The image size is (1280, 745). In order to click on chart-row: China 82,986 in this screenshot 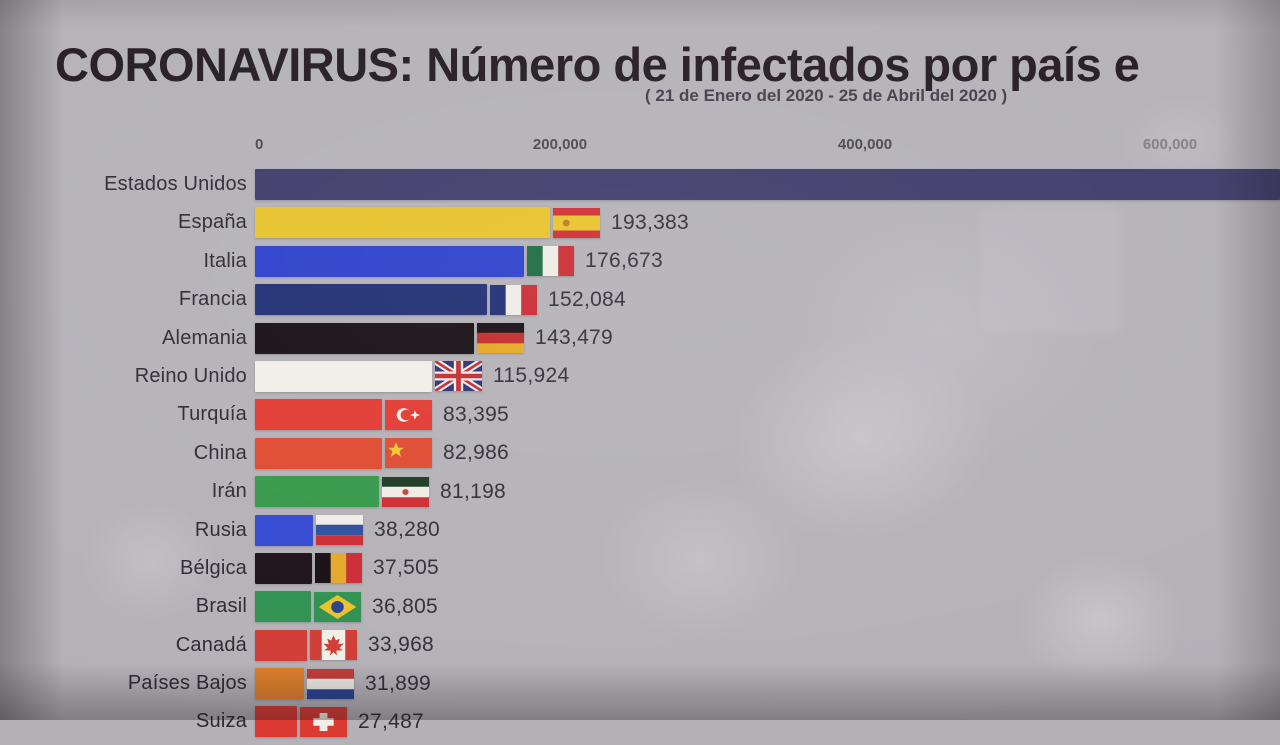, I will do `click(640, 453)`.